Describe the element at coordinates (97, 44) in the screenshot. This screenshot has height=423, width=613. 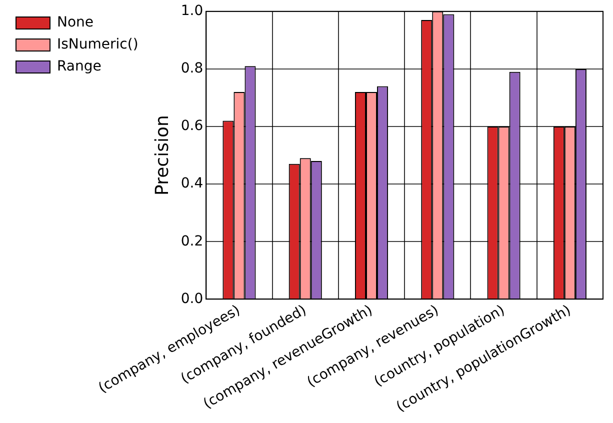
I see `legend-label: IsNumeric()` at that location.